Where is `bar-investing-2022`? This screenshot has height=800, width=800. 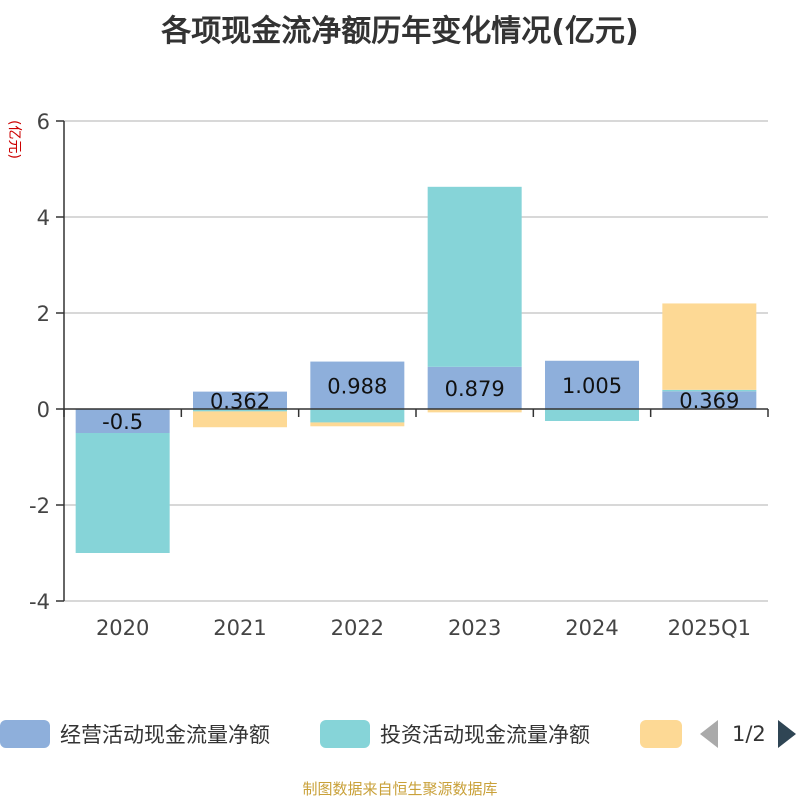
bar-investing-2022 is located at coordinates (357, 416).